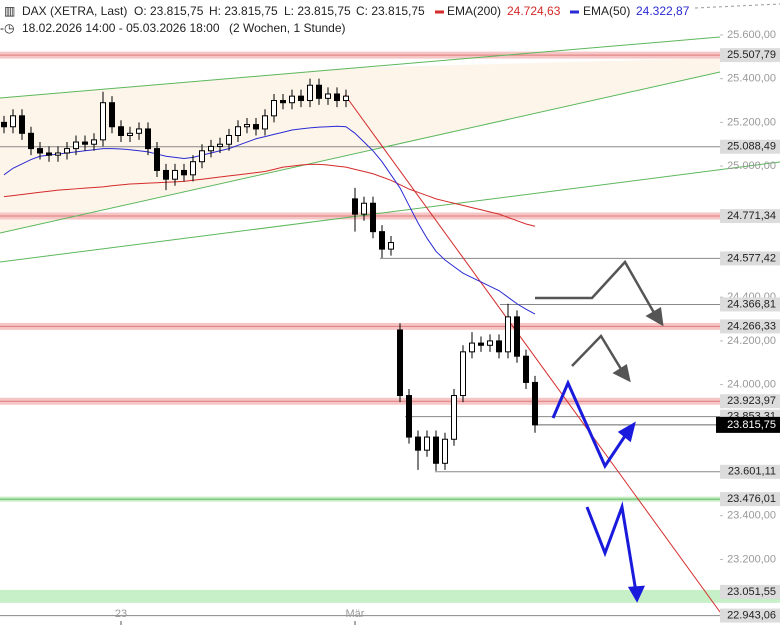 This screenshot has width=780, height=625. I want to click on y-tick-label: 25.600,00, so click(751, 35).